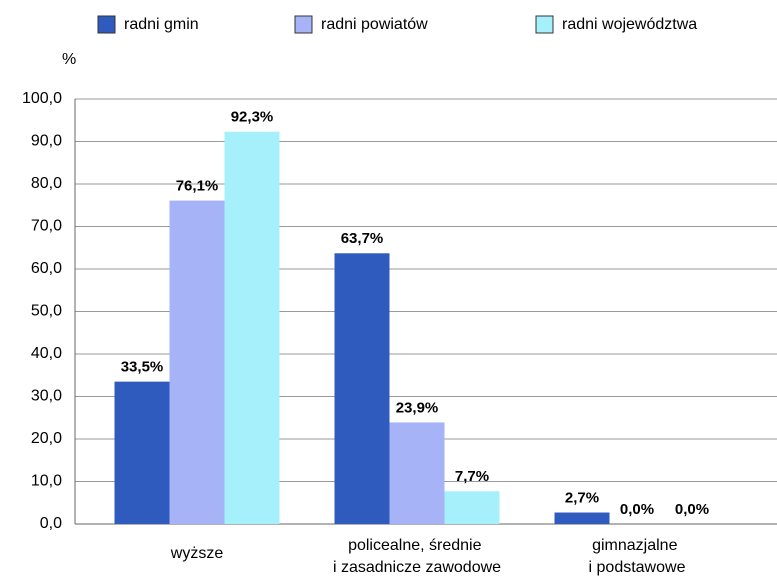 The height and width of the screenshot is (578, 777). I want to click on y-tick-label: 80,0, so click(46, 183).